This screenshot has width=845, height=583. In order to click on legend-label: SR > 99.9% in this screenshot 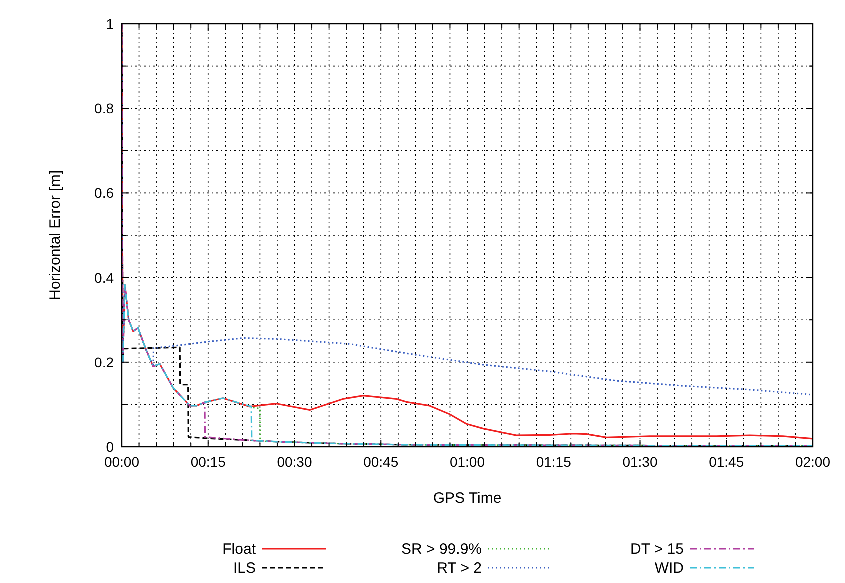, I will do `click(442, 549)`.